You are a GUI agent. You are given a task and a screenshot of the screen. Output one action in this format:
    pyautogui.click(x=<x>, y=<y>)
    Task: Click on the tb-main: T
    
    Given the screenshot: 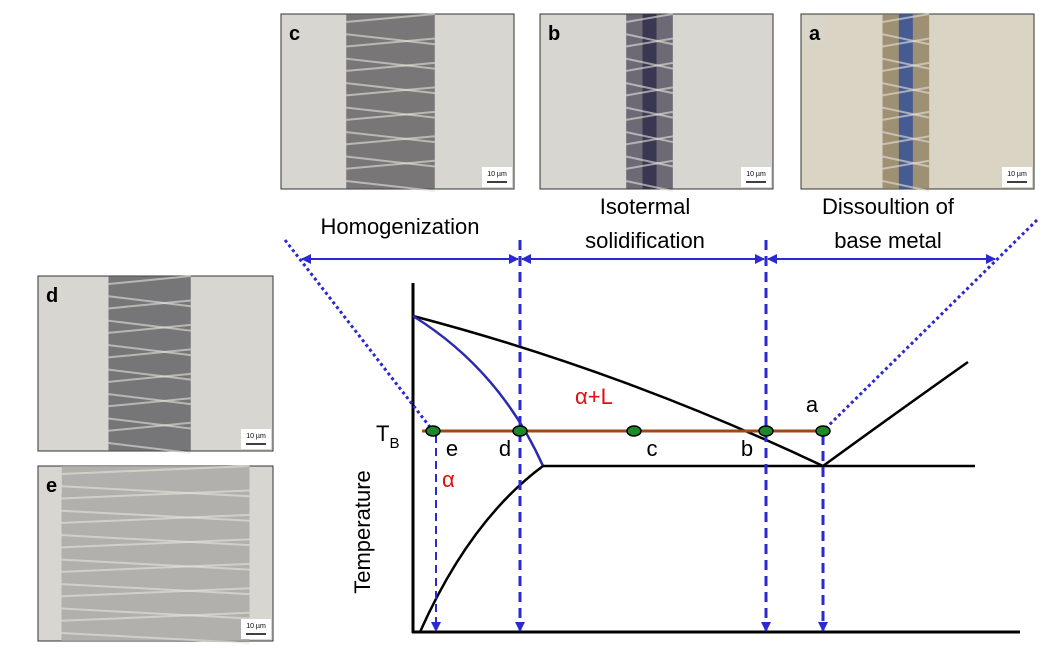 What is the action you would take?
    pyautogui.click(x=382, y=433)
    